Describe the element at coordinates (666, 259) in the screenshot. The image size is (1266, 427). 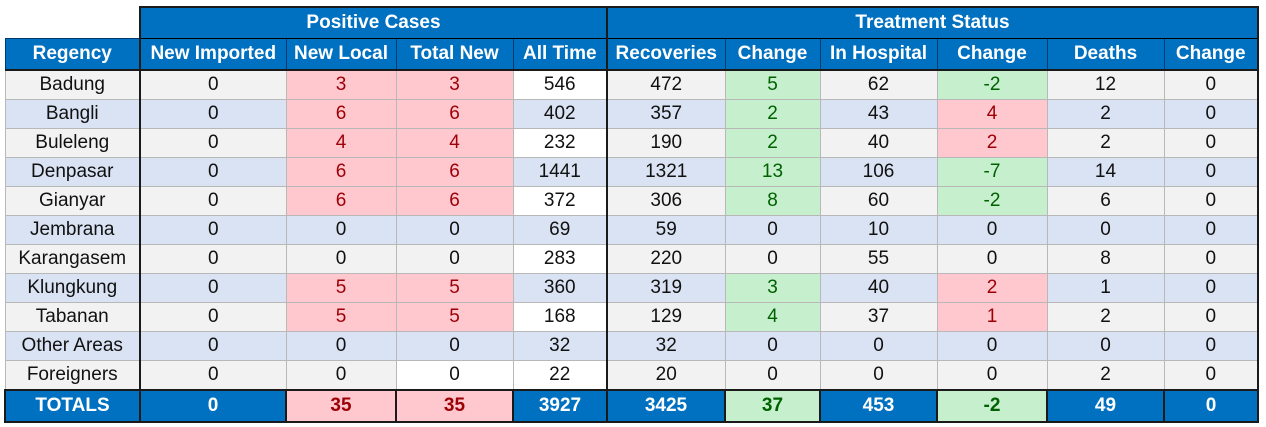
I see `cell-recoveries: 220` at that location.